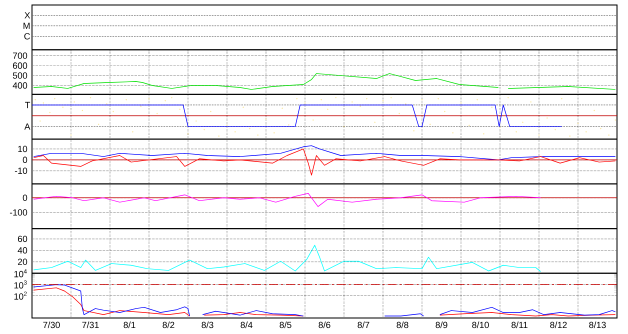  Describe the element at coordinates (442, 325) in the screenshot. I see `x-tick-label: 8/9` at that location.